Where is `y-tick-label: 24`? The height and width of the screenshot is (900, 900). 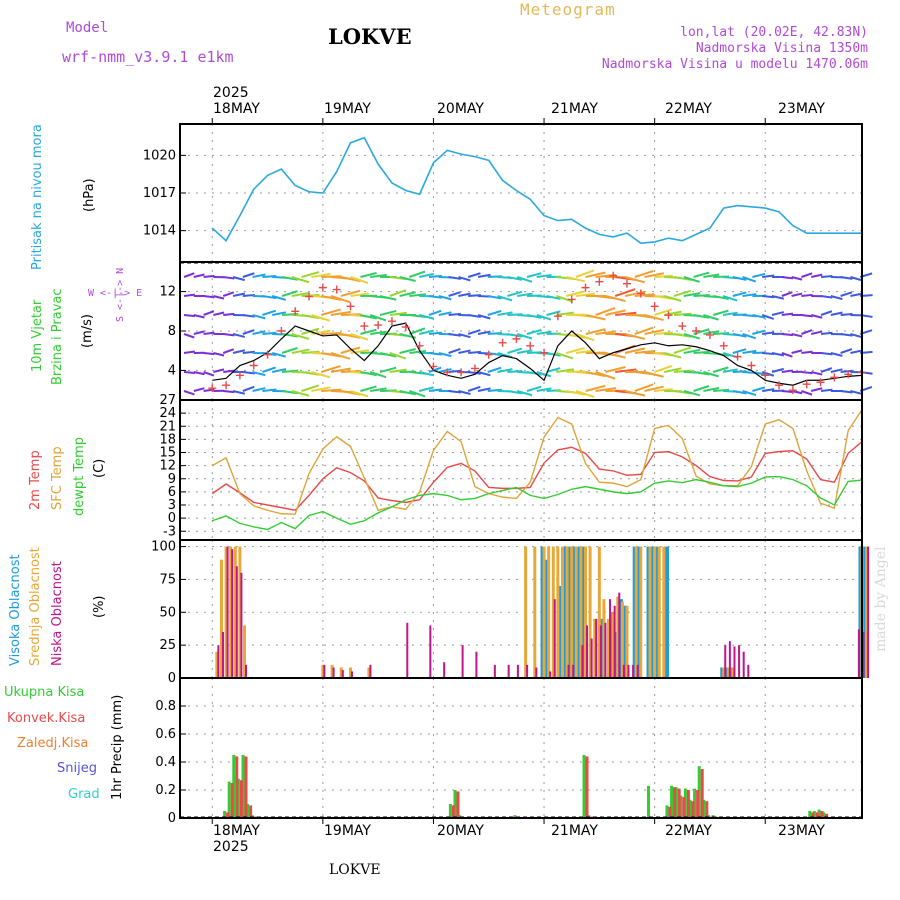 y-tick-label: 24 is located at coordinates (167, 413).